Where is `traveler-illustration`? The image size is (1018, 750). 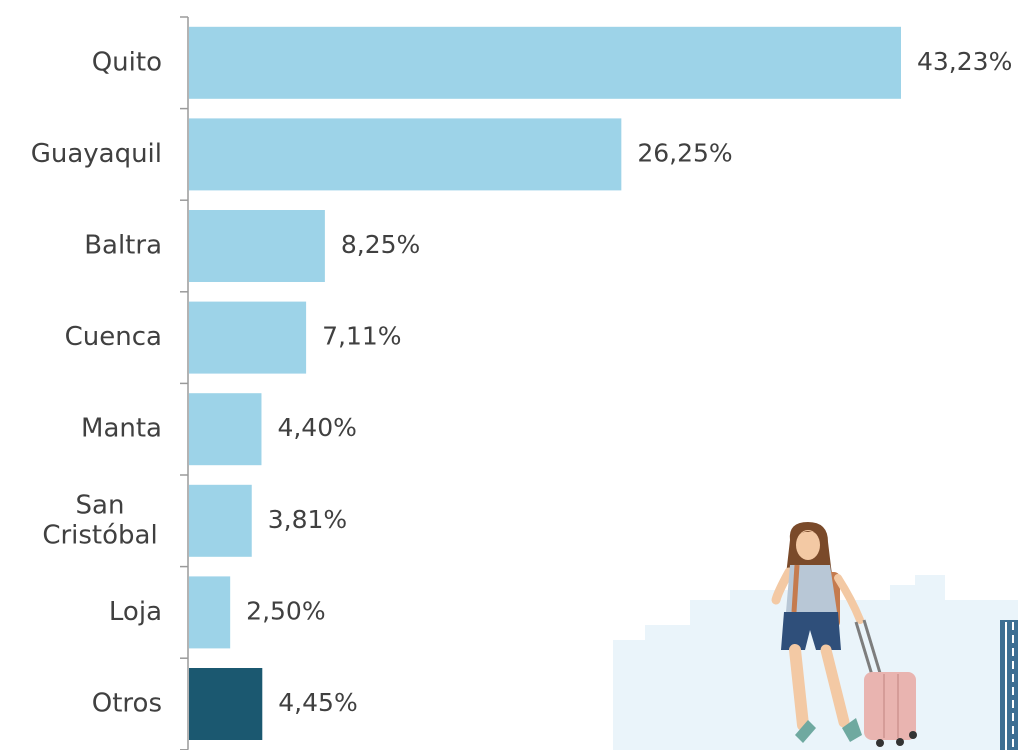 traveler-illustration is located at coordinates (815, 636).